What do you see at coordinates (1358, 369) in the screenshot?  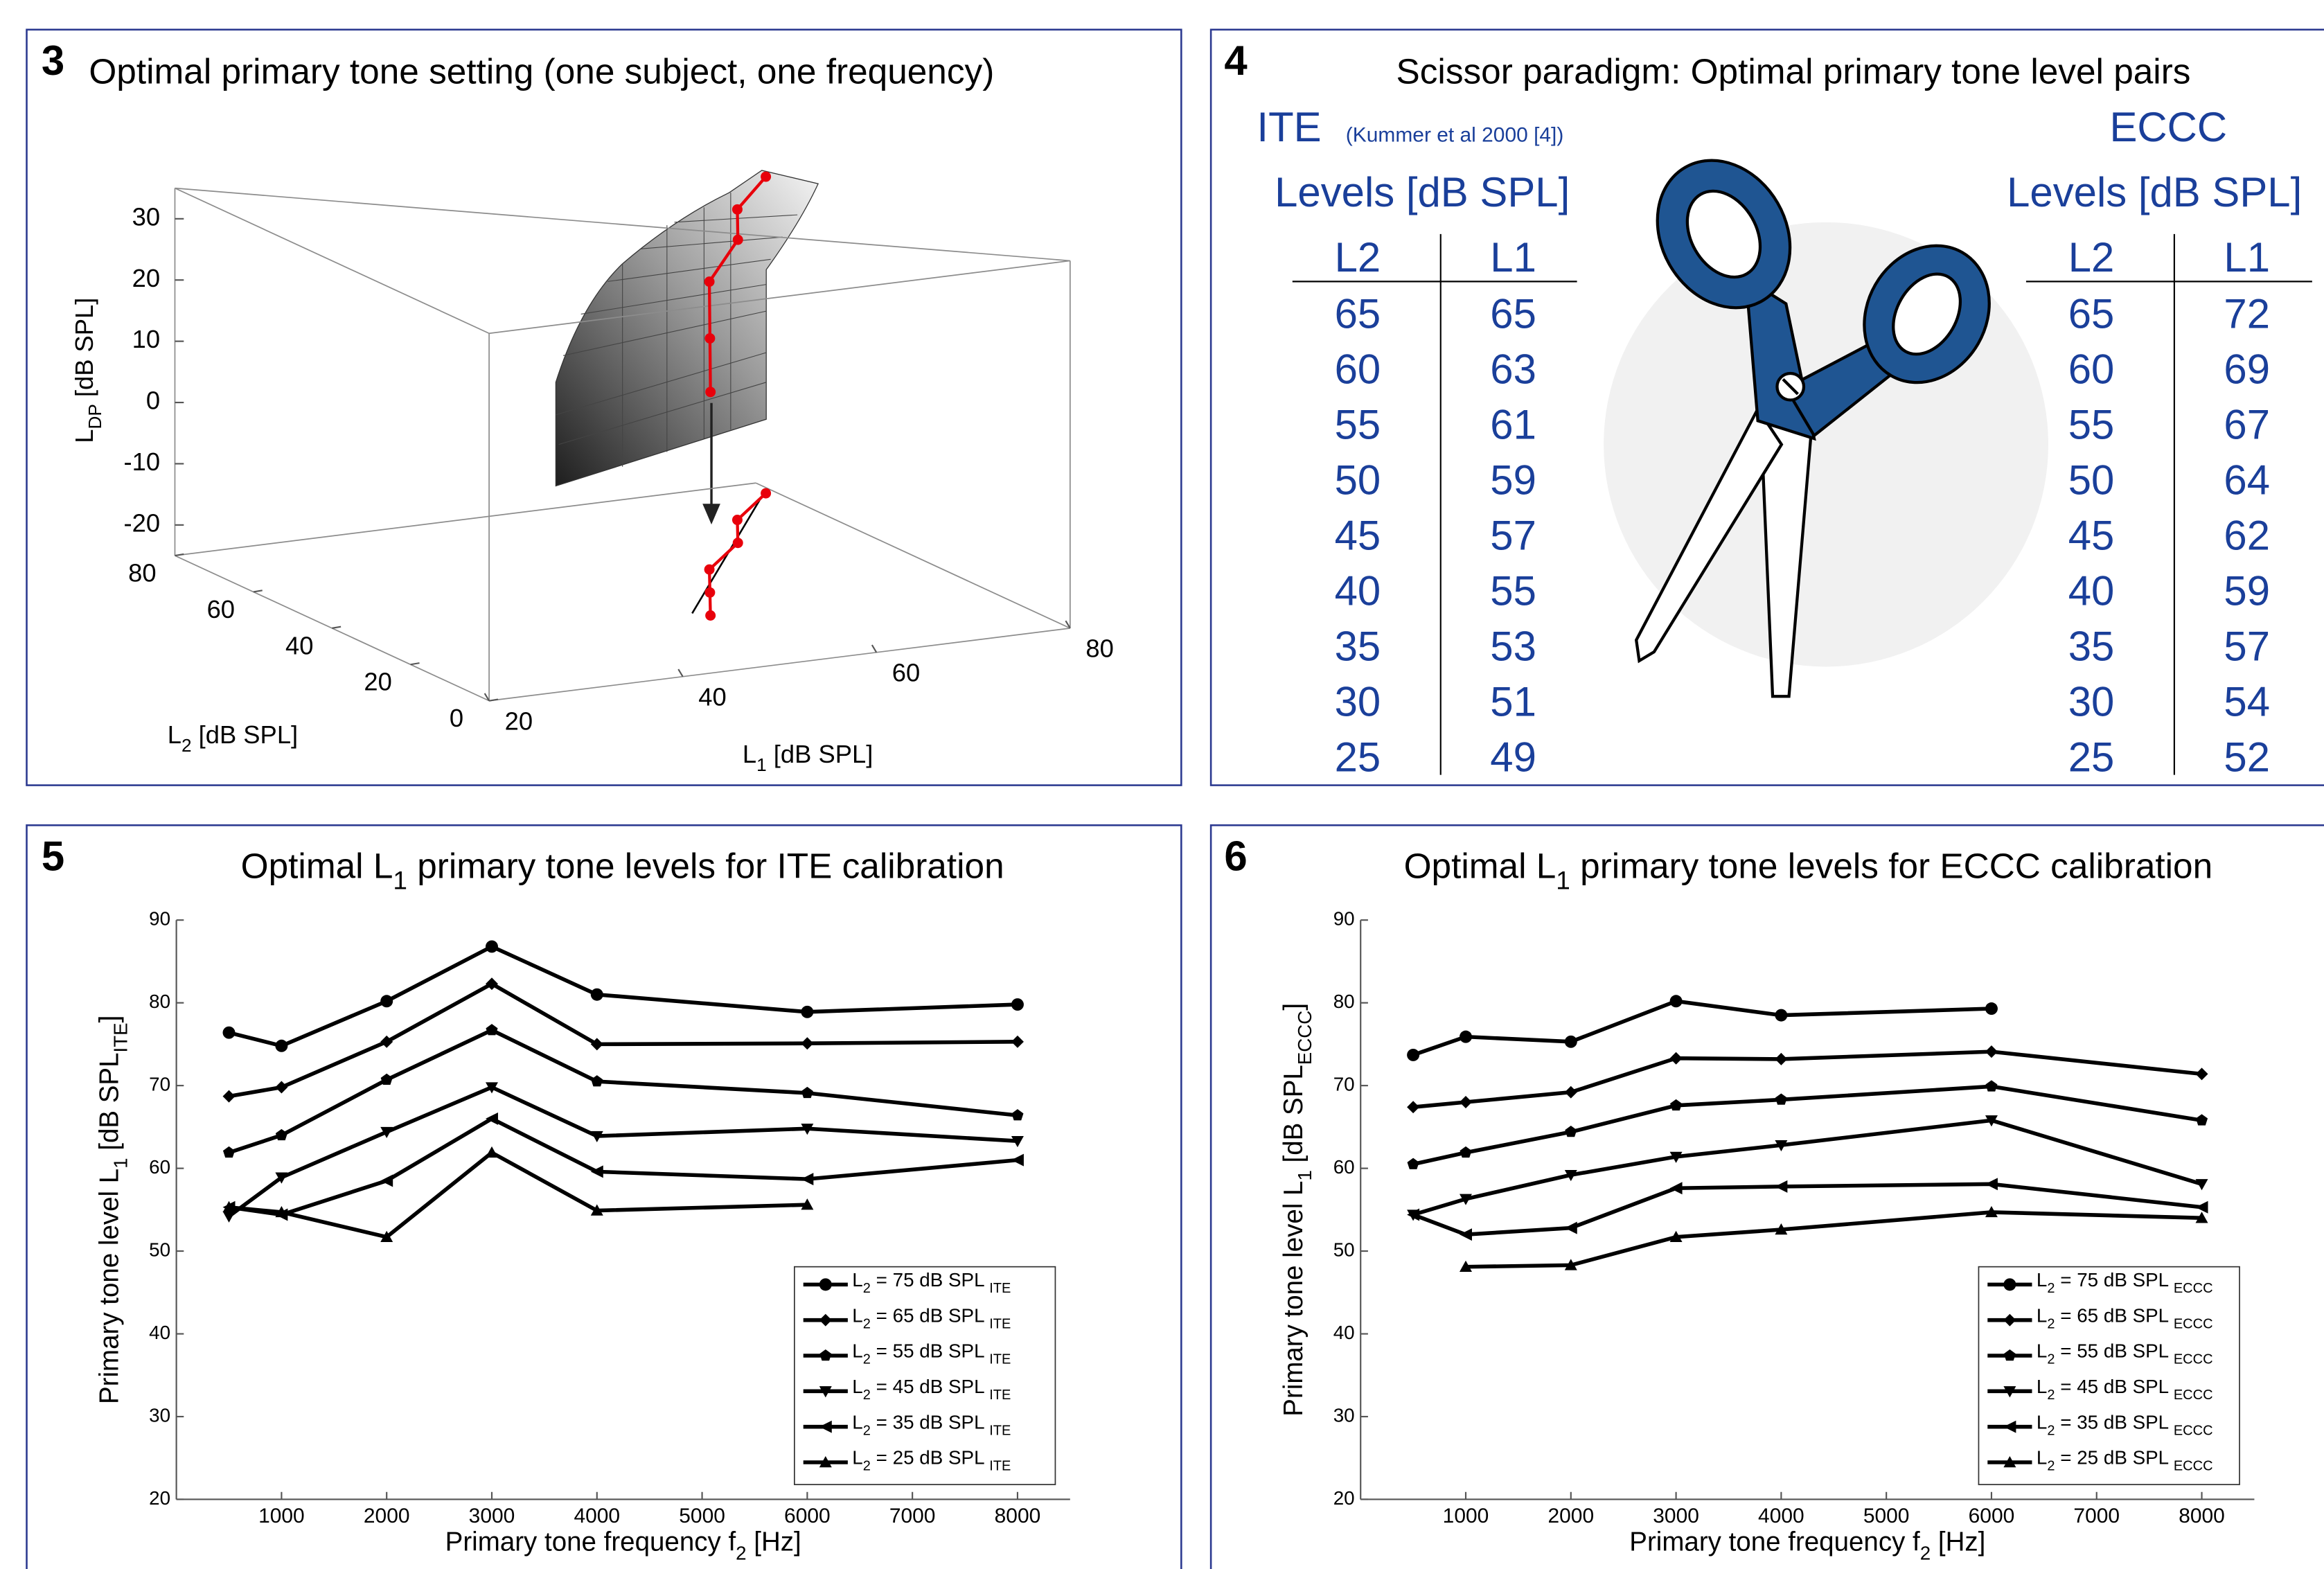 I see `table-cell: 60` at bounding box center [1358, 369].